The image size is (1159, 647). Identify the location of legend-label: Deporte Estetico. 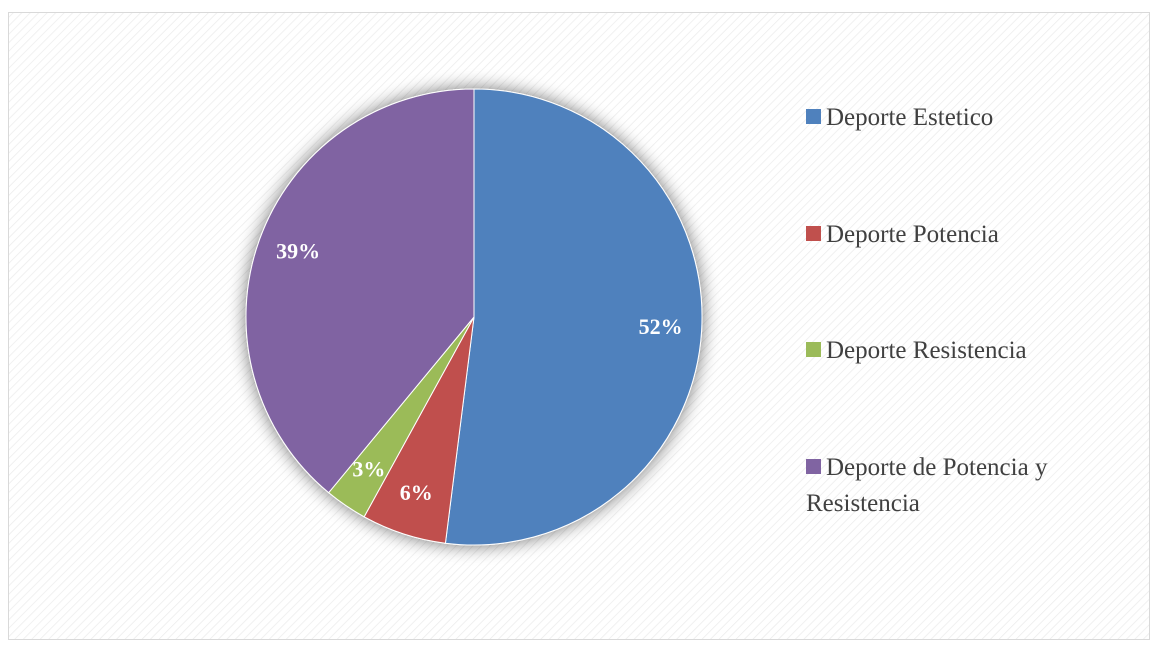
(910, 117).